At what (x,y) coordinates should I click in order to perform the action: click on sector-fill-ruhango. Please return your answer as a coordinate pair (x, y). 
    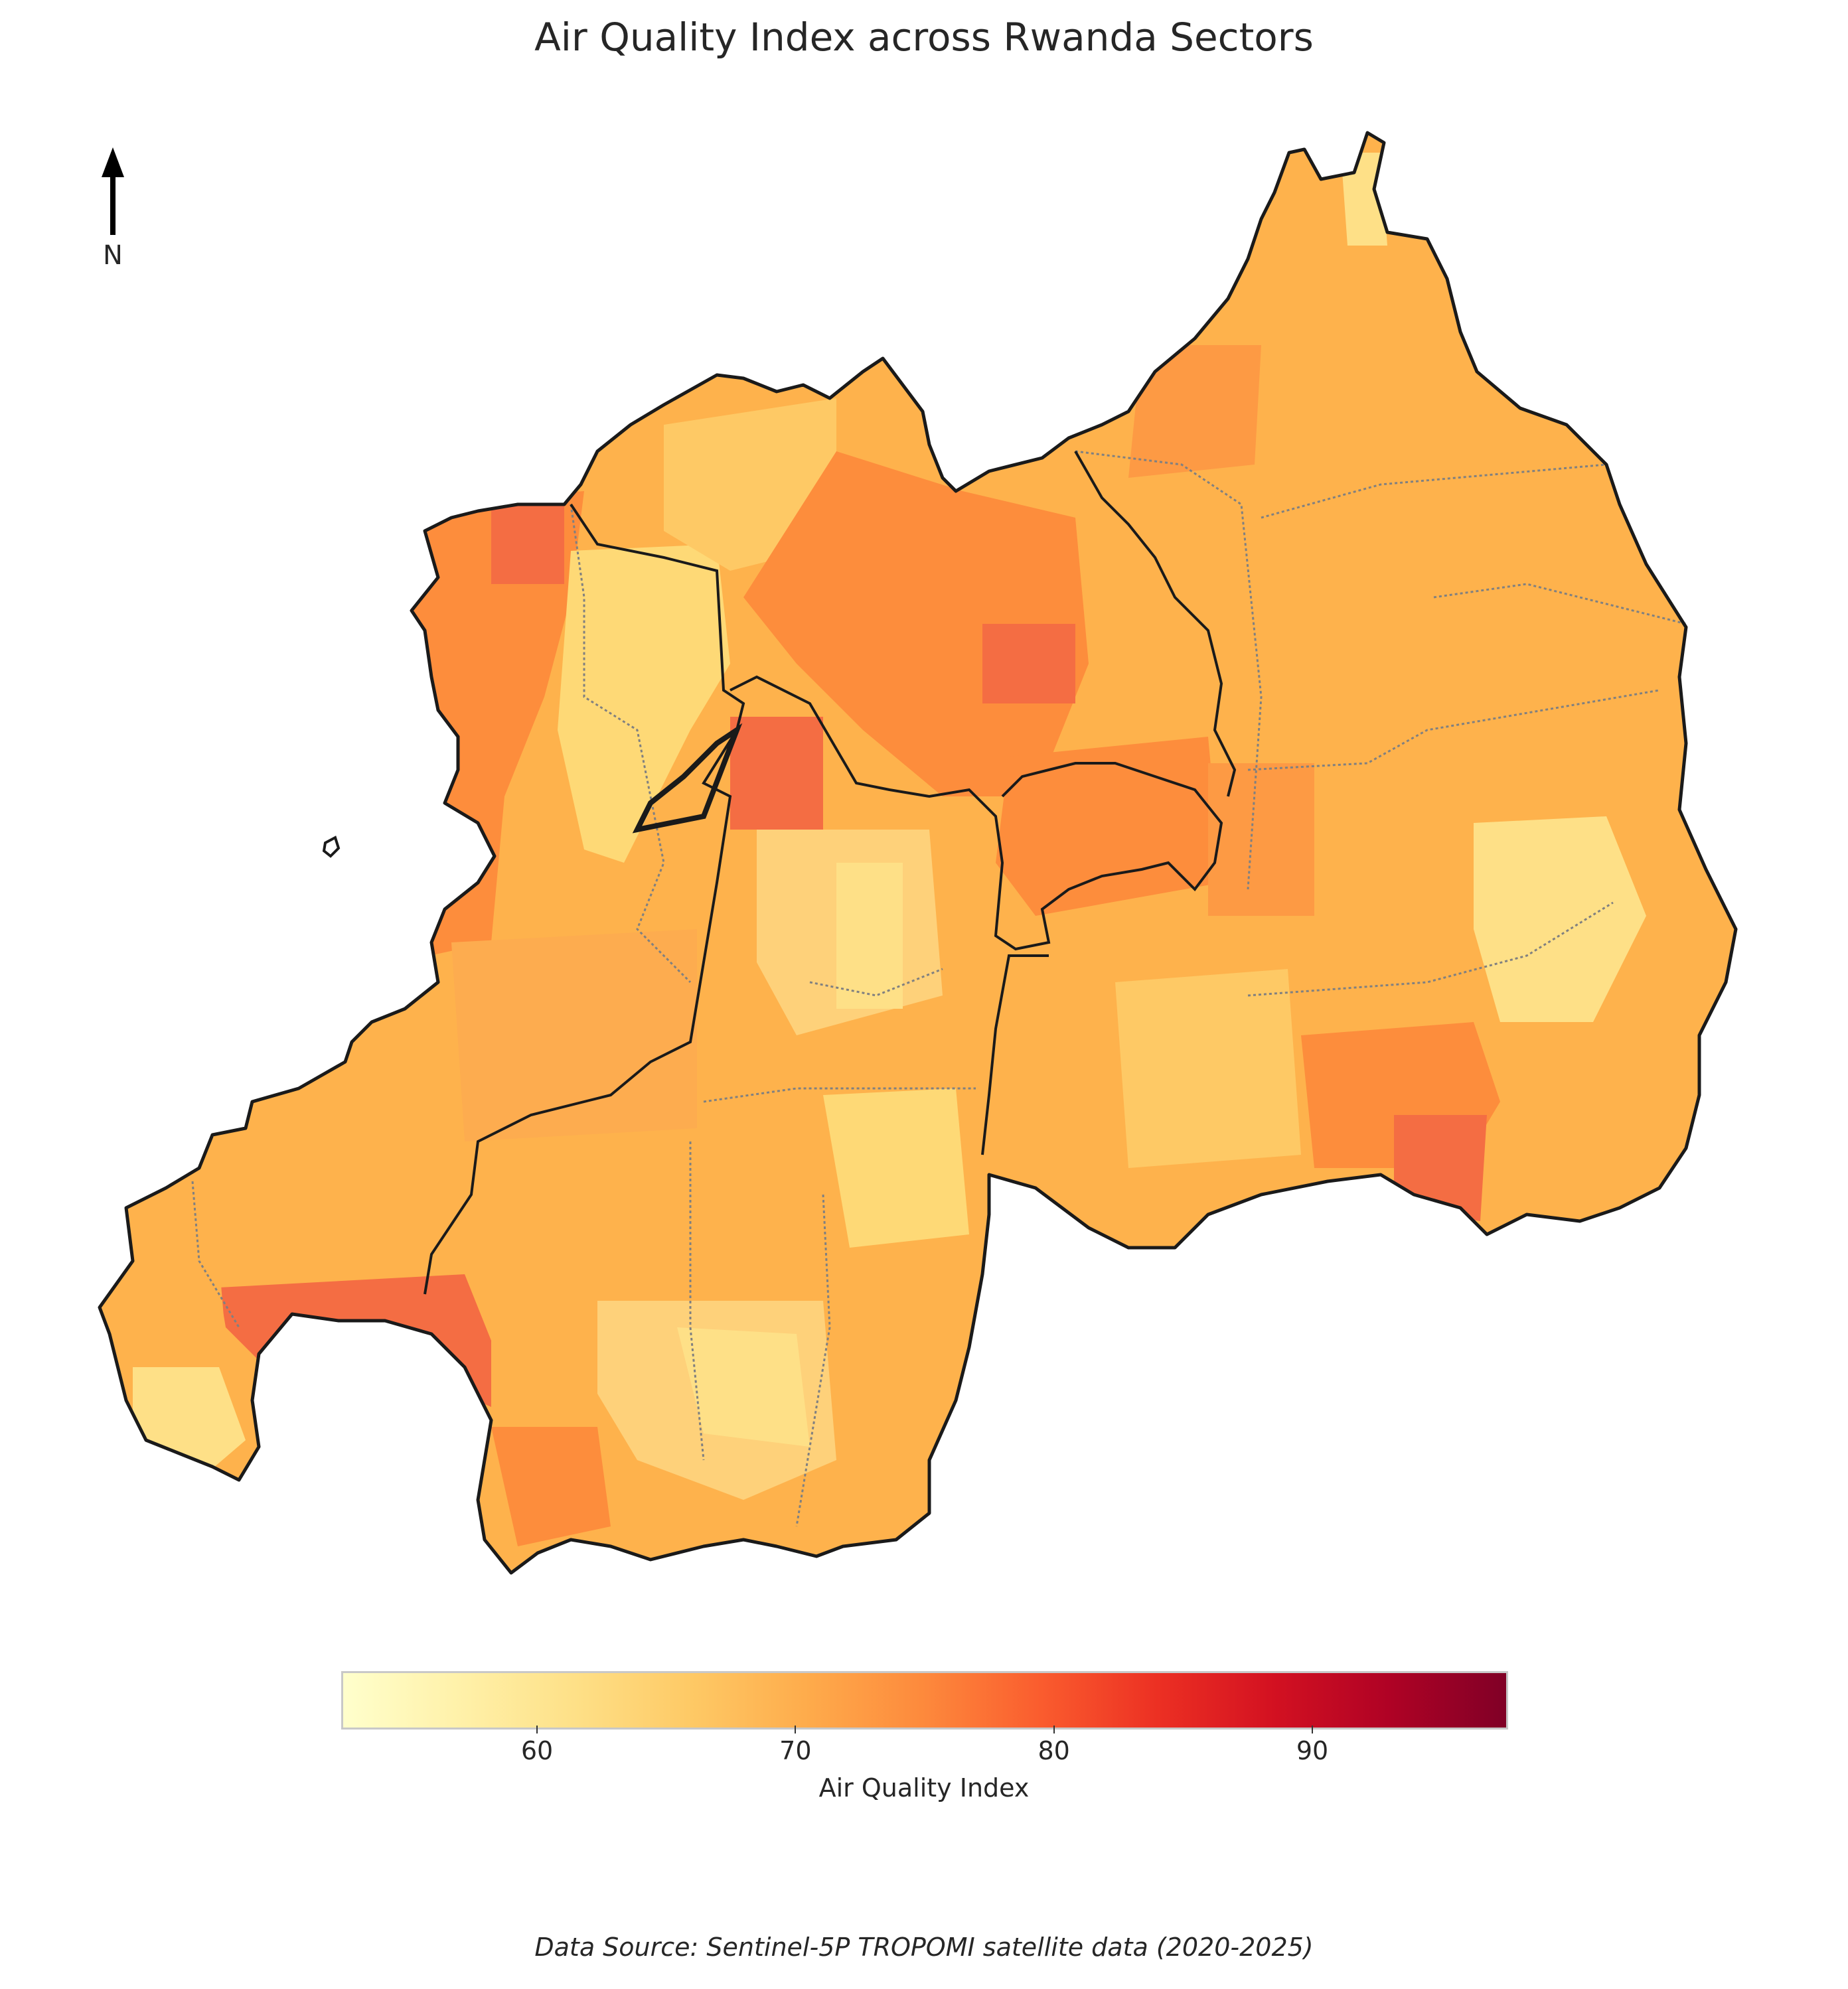
    Looking at the image, I should click on (896, 1168).